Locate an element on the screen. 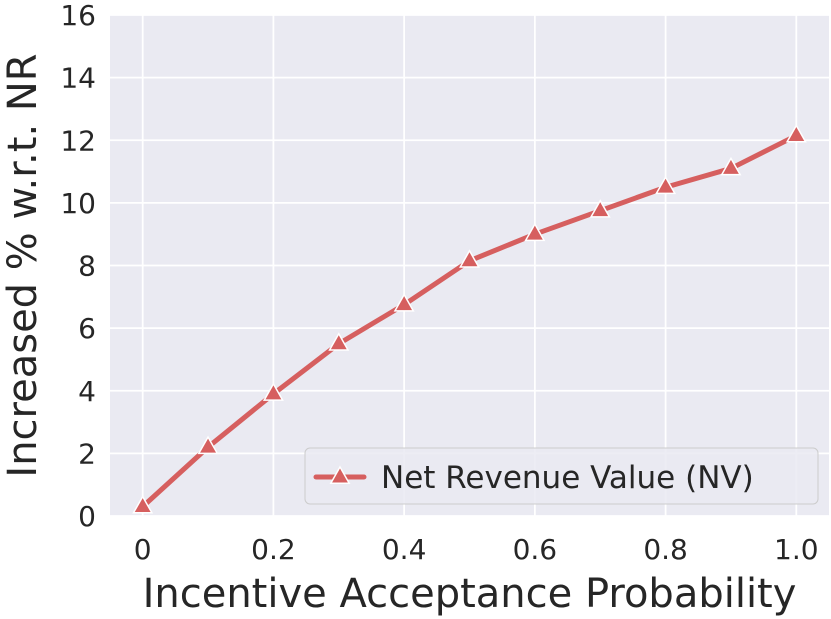  x-axis-label: Incentive Acceptance Probability is located at coordinates (470, 594).